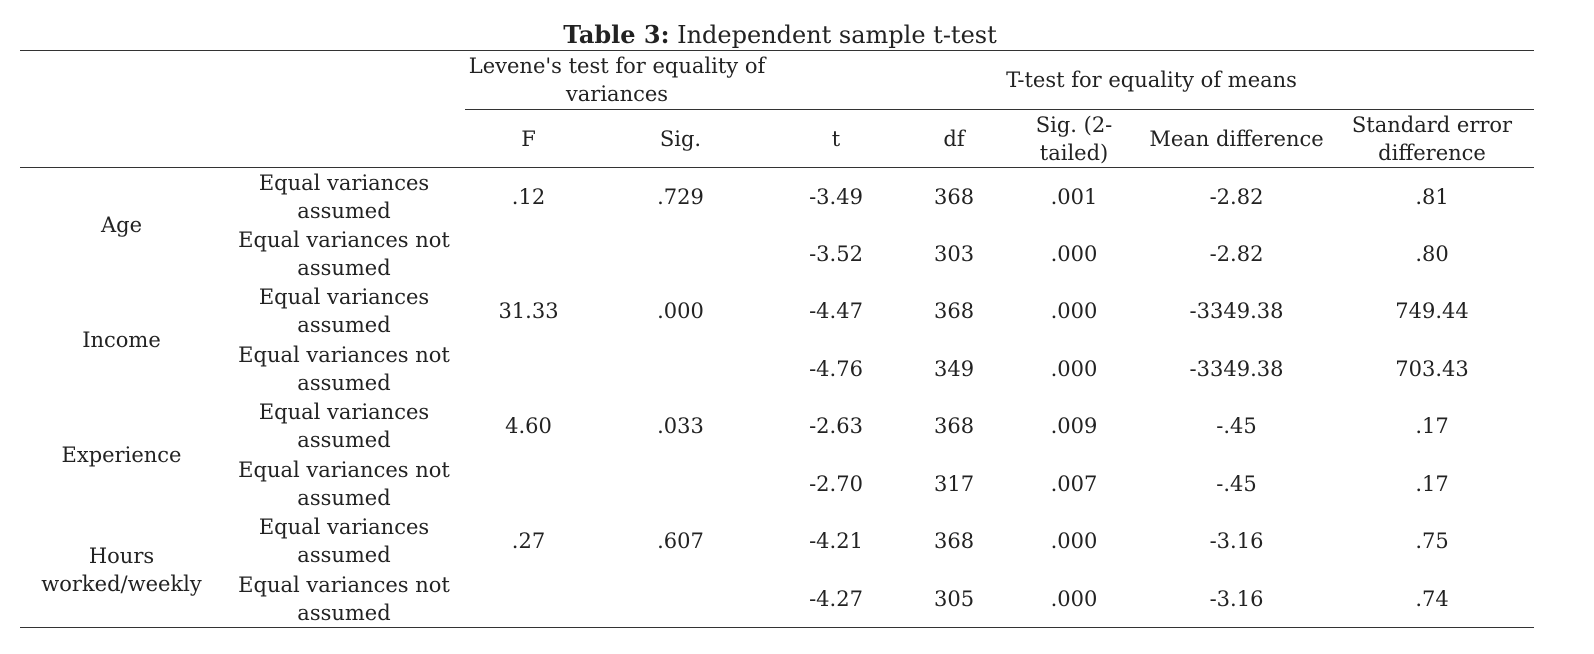 The image size is (1594, 654). Describe the element at coordinates (837, 35) in the screenshot. I see `table-title: Independent sample t-test` at that location.